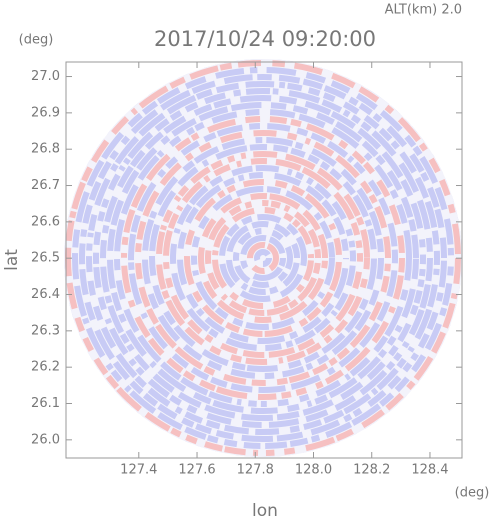 Image resolution: width=491 pixels, height=521 pixels. What do you see at coordinates (313, 470) in the screenshot?
I see `x-tick-label: 128.0` at bounding box center [313, 470].